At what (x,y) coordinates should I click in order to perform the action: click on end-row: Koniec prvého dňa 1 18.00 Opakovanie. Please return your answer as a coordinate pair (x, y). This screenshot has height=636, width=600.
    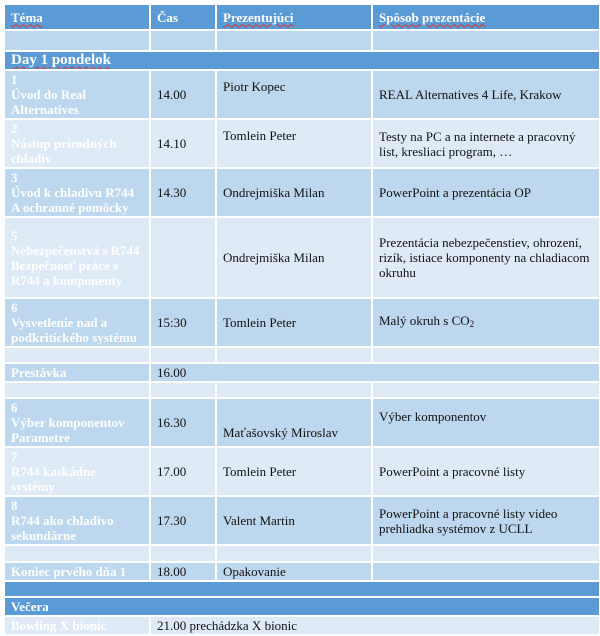
    Looking at the image, I should click on (301, 571).